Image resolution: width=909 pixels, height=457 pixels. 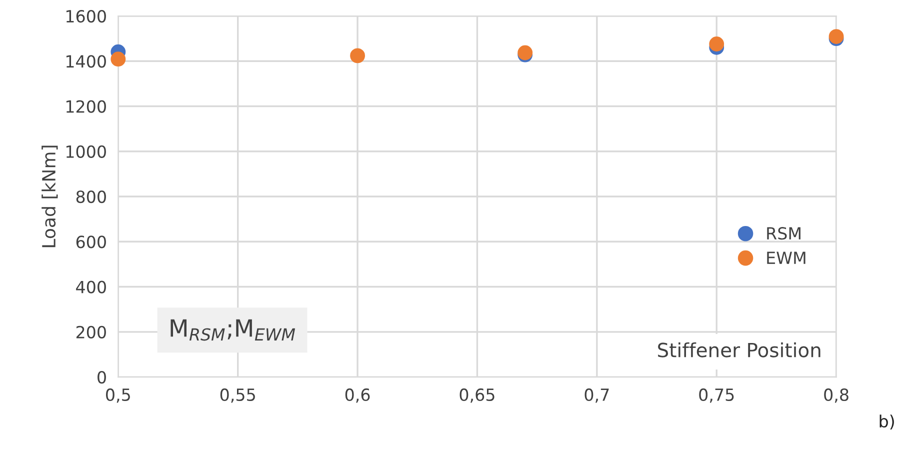 I want to click on x-tick-label: 0,8, so click(x=836, y=395).